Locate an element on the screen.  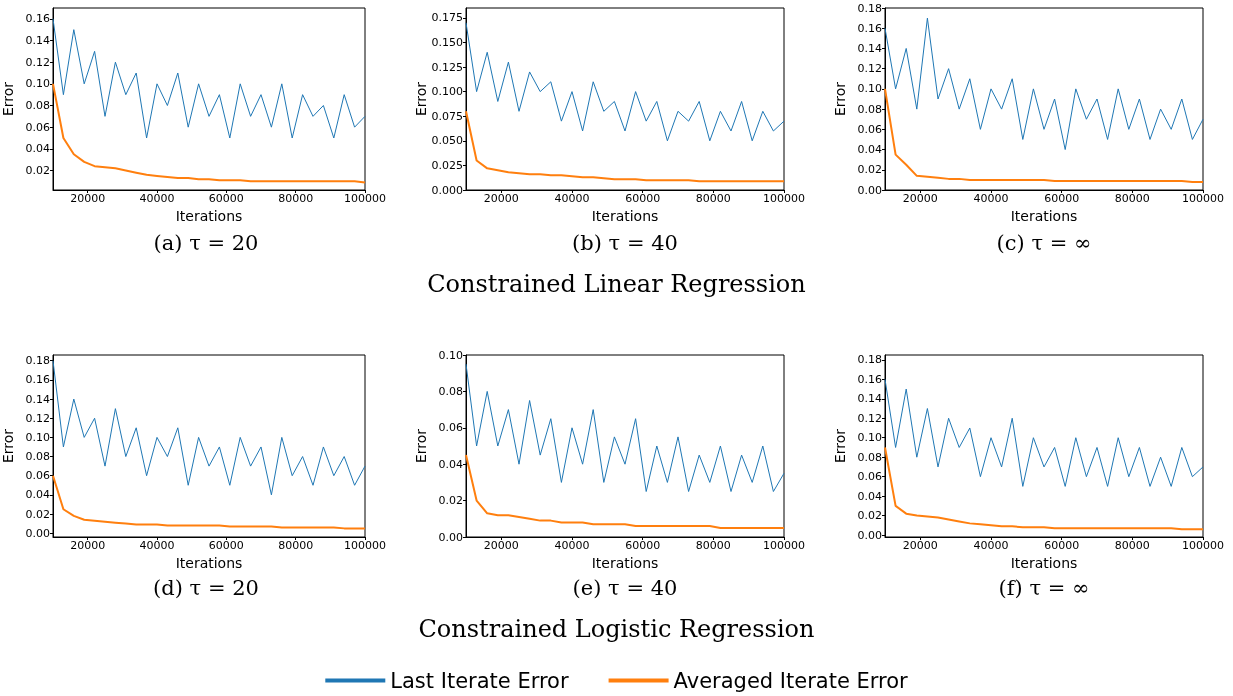
y-tick-label: 0.100 is located at coordinates (447, 92).